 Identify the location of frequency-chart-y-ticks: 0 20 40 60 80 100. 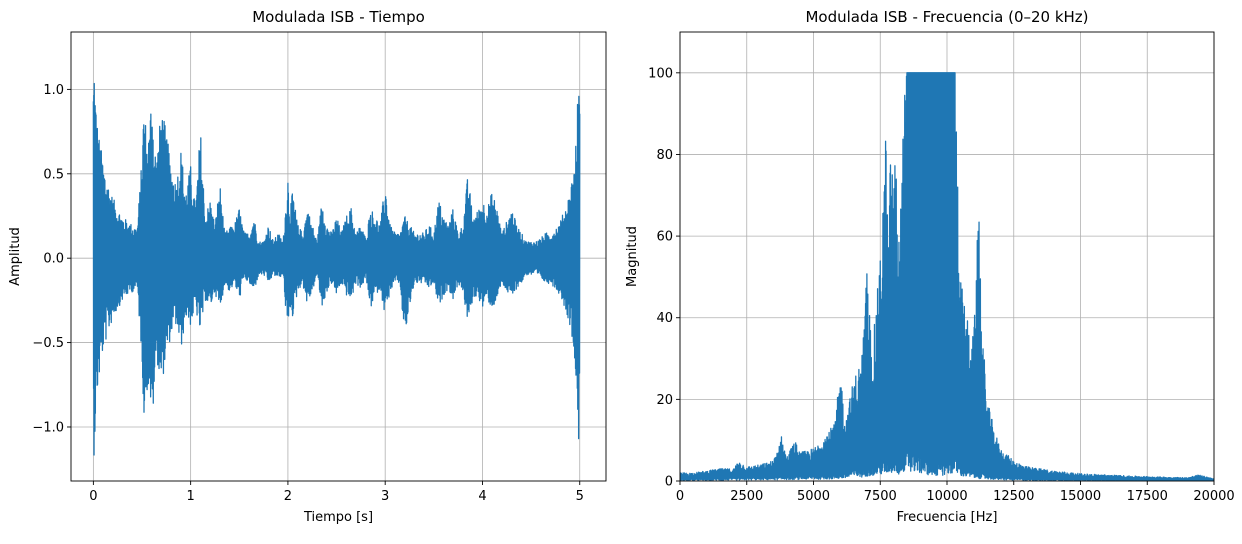
(664, 278).